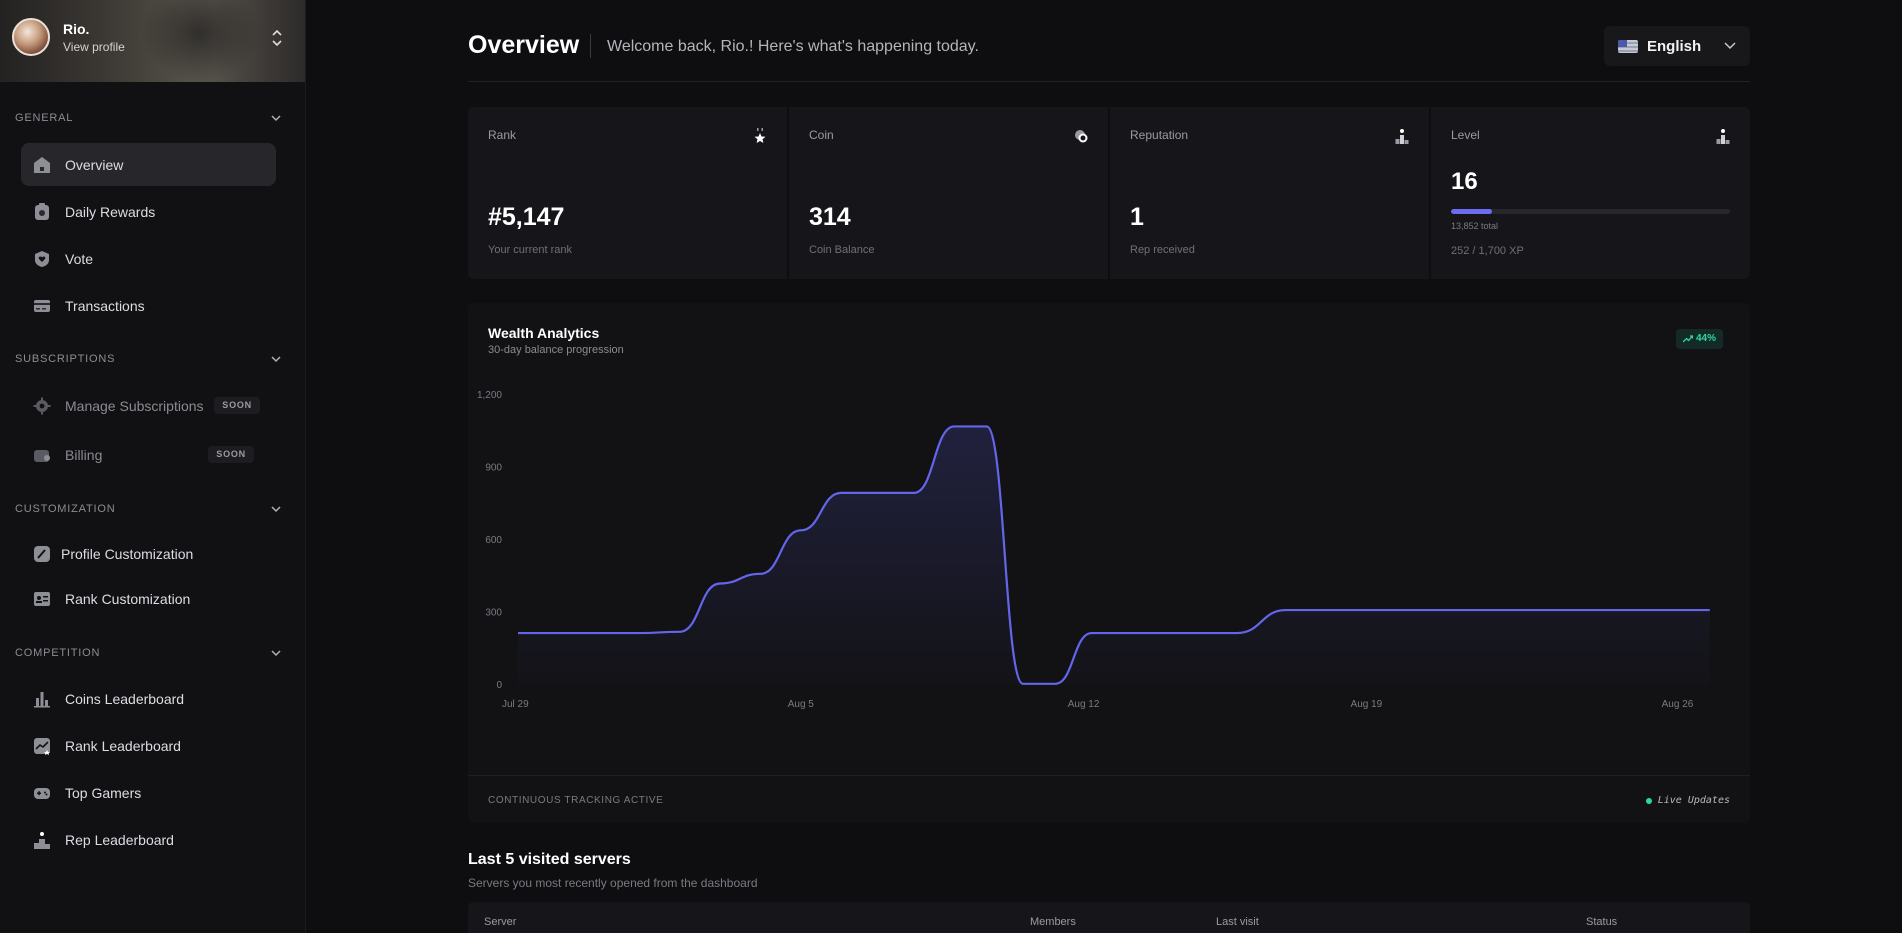  Describe the element at coordinates (526, 217) in the screenshot. I see `stat-value: #5,147` at that location.